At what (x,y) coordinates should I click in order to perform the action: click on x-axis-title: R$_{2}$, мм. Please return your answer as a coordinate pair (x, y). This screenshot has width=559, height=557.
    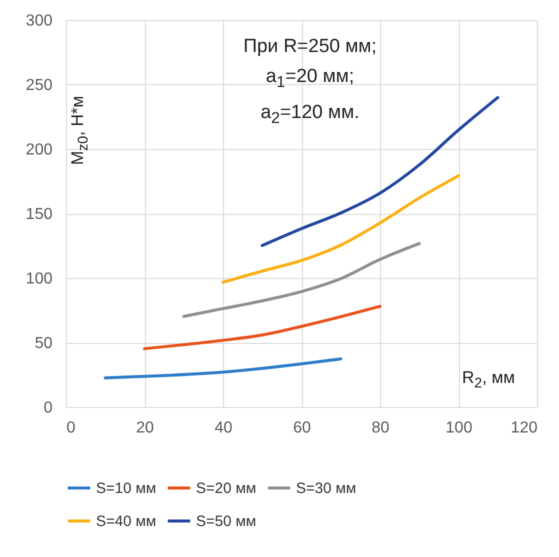
    Looking at the image, I should click on (488, 380).